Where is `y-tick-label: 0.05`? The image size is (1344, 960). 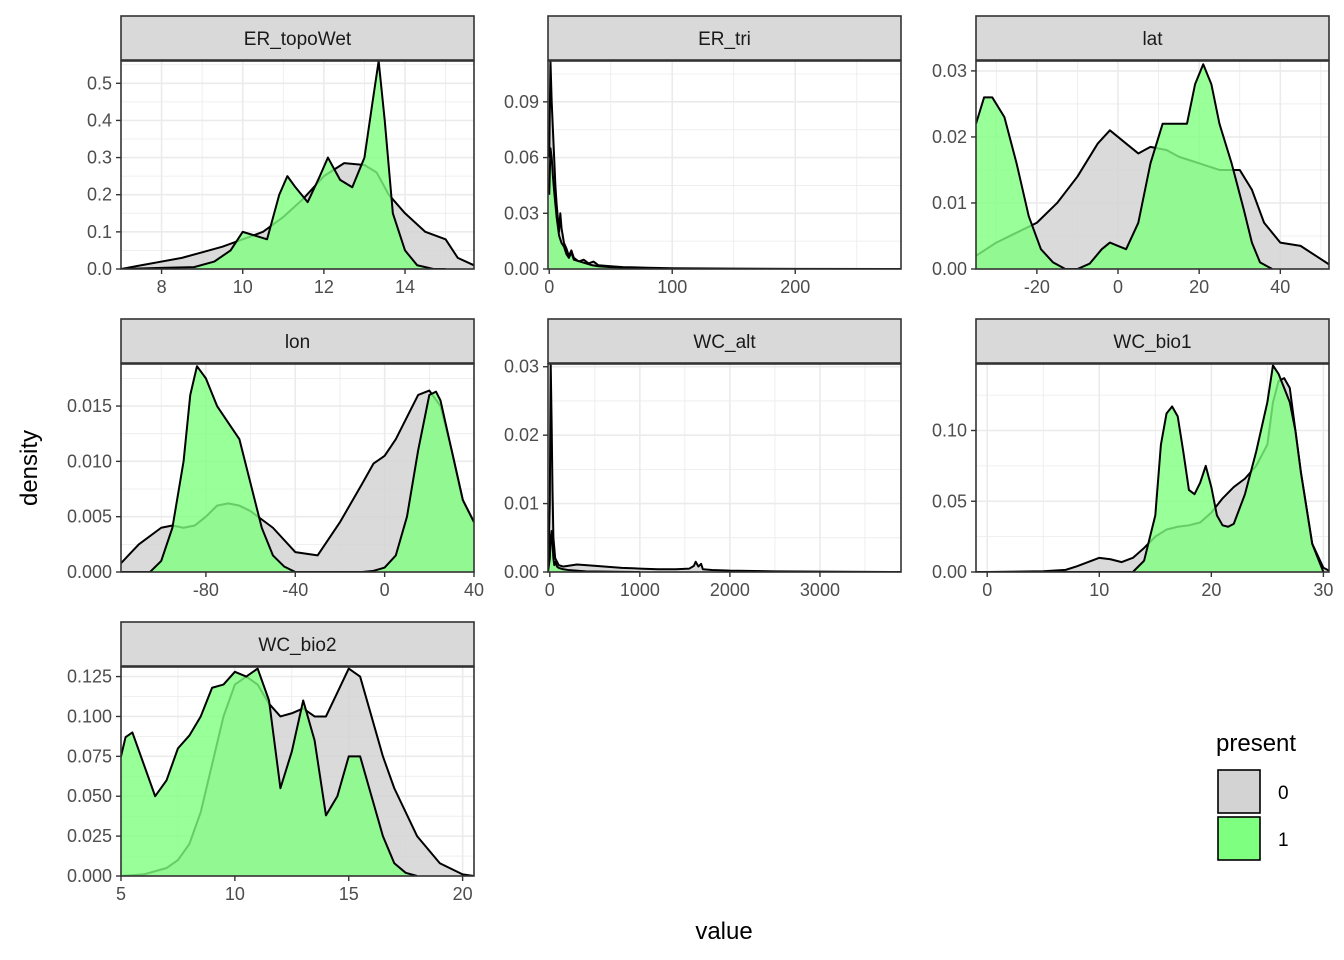 y-tick-label: 0.05 is located at coordinates (949, 501).